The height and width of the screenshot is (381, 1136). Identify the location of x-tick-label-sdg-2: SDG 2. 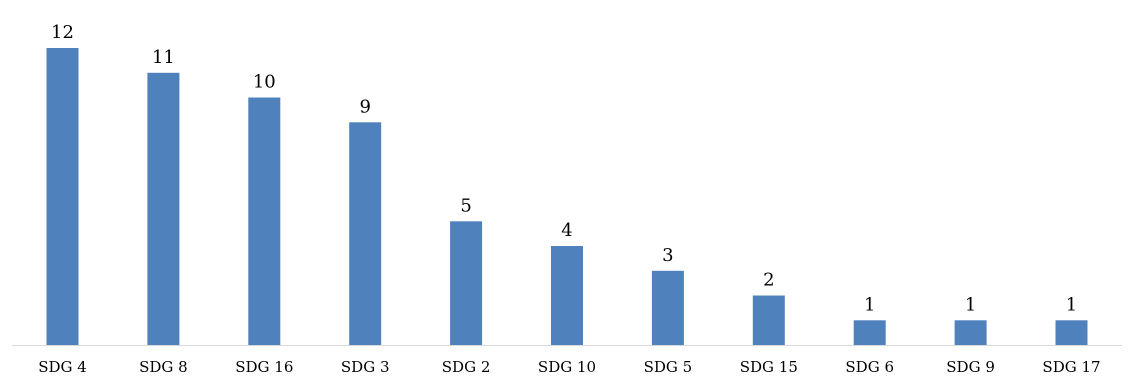
(466, 367).